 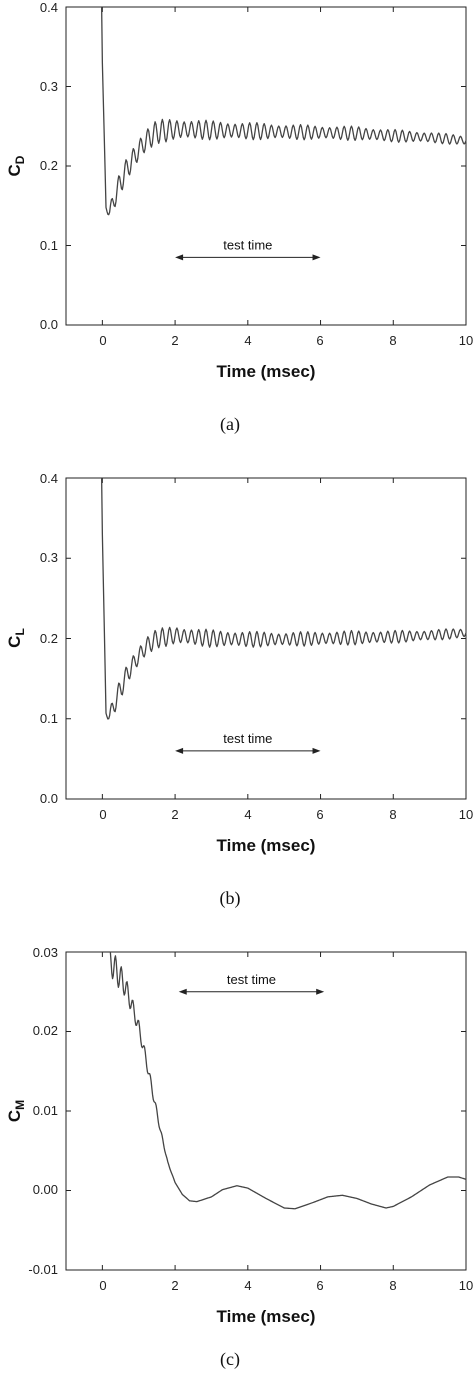 I want to click on y-axis-title-a: CD, so click(x=16, y=165).